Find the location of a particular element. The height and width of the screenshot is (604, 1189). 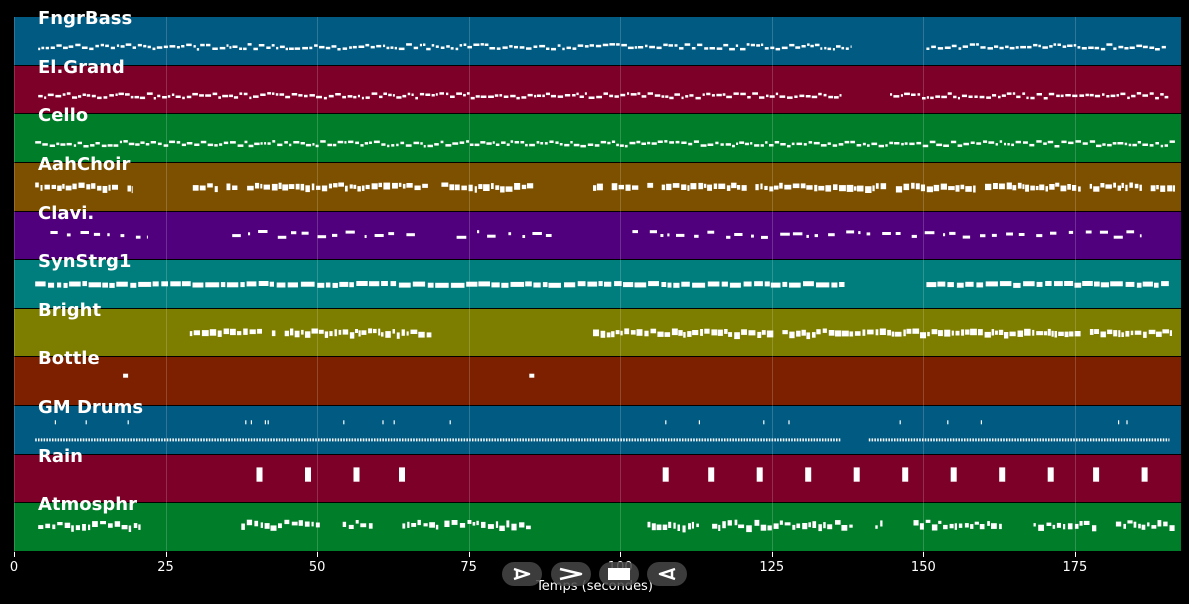

fast-forward-button is located at coordinates (571, 574).